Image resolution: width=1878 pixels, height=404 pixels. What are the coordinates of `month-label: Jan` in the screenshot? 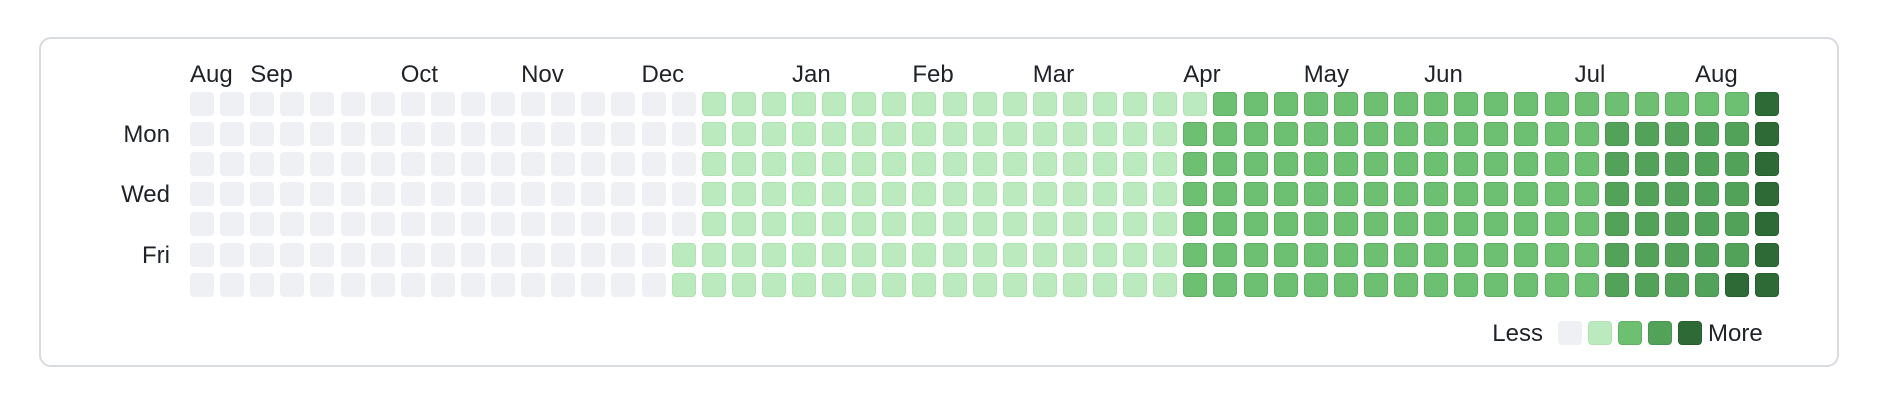 It's located at (811, 74).